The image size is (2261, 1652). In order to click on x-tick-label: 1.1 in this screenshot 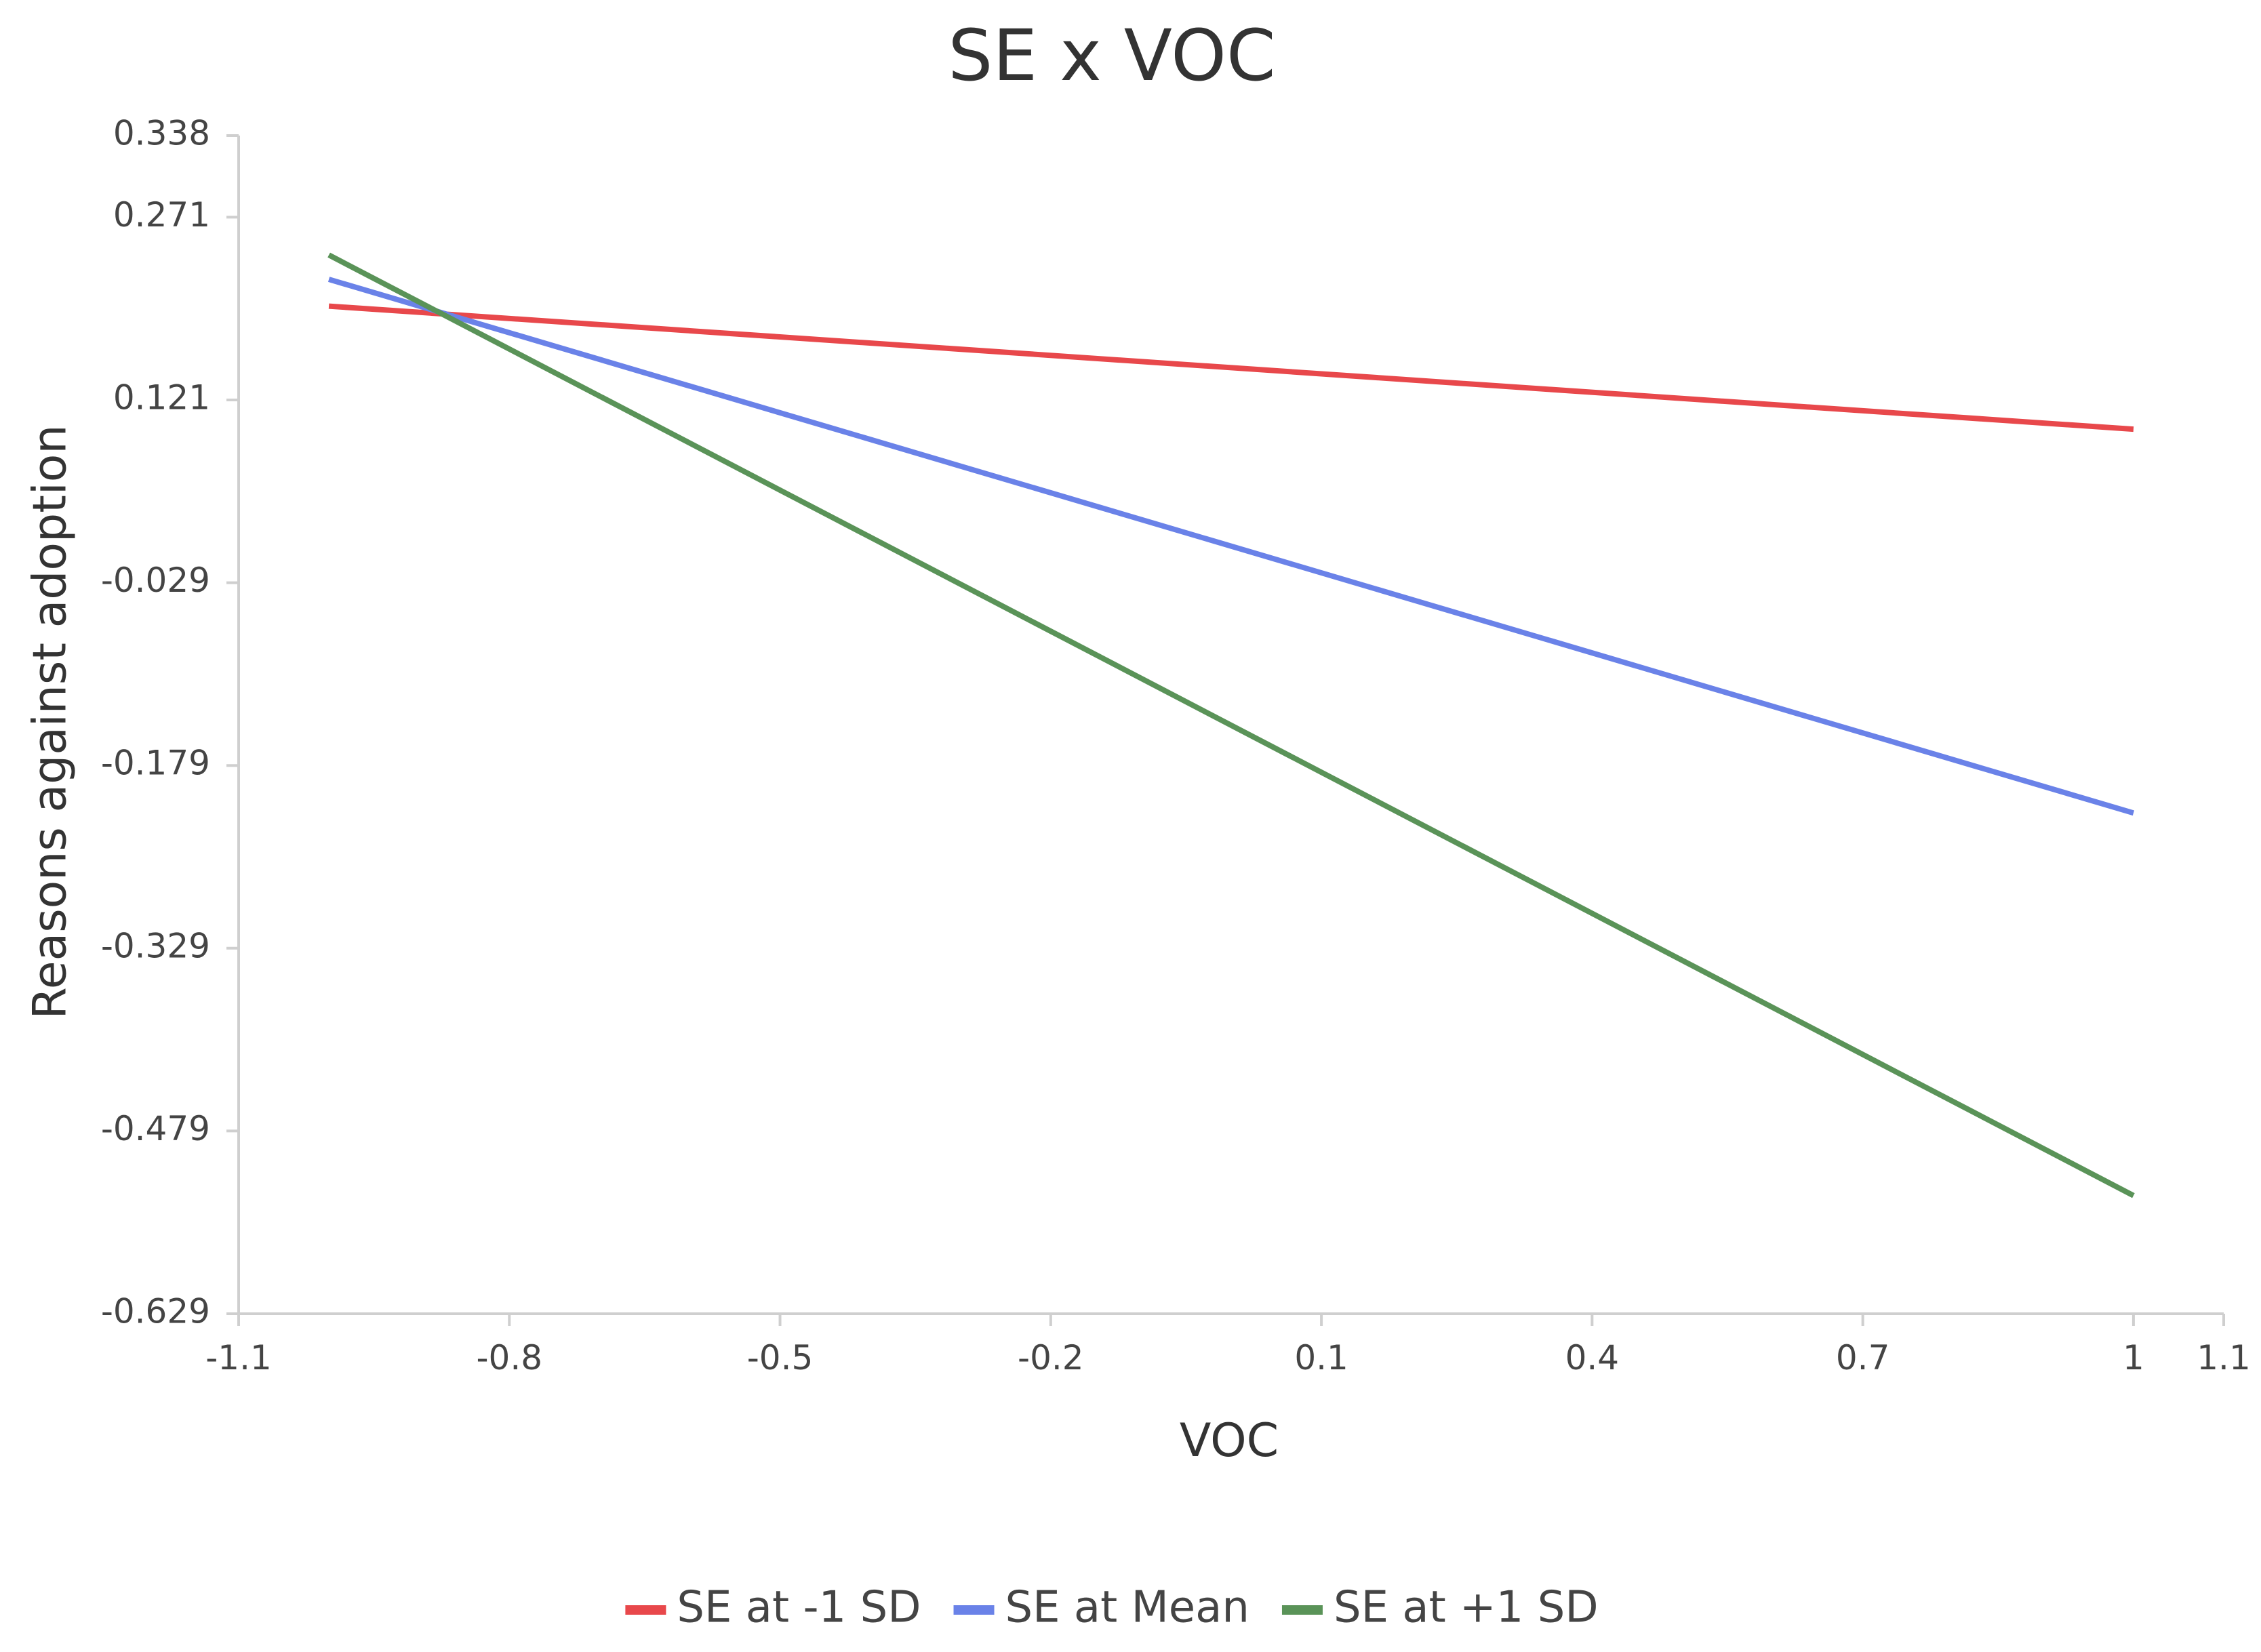, I will do `click(2224, 1357)`.